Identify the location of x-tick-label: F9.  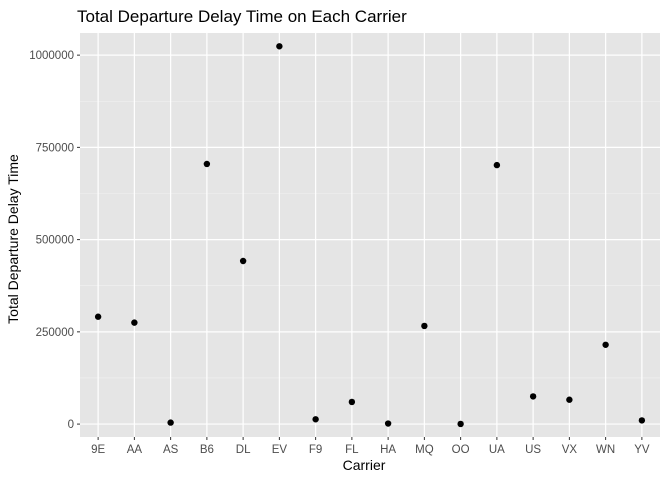
(315, 450).